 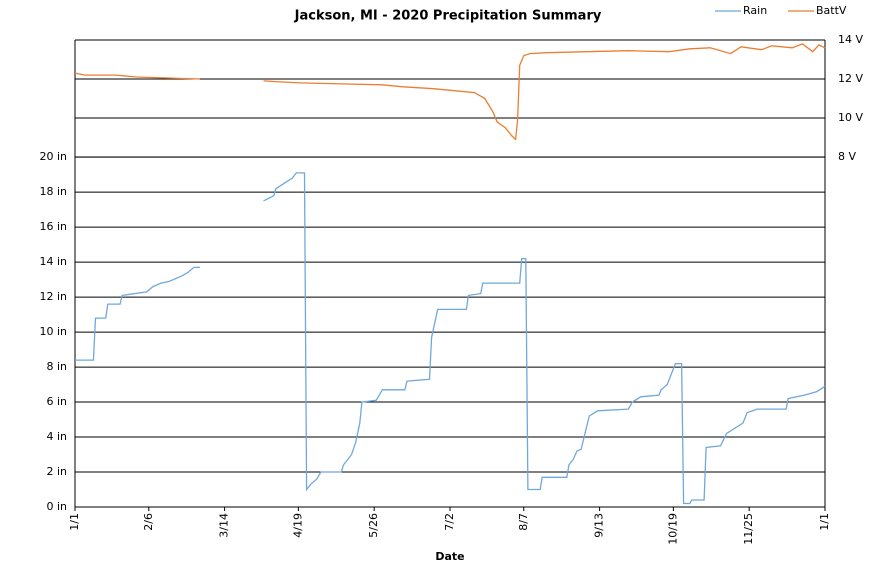 What do you see at coordinates (599, 525) in the screenshot?
I see `x-tick-label: 9/13` at bounding box center [599, 525].